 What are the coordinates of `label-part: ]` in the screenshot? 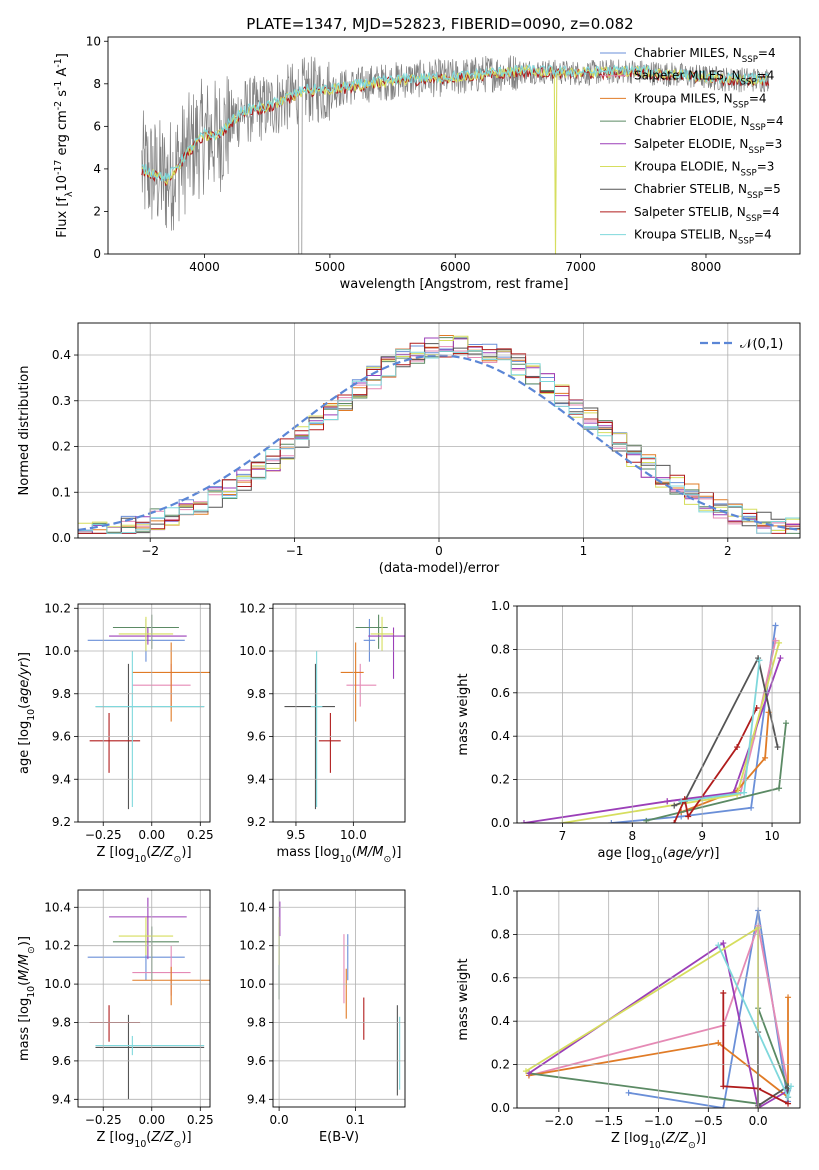 It's located at (62, 55).